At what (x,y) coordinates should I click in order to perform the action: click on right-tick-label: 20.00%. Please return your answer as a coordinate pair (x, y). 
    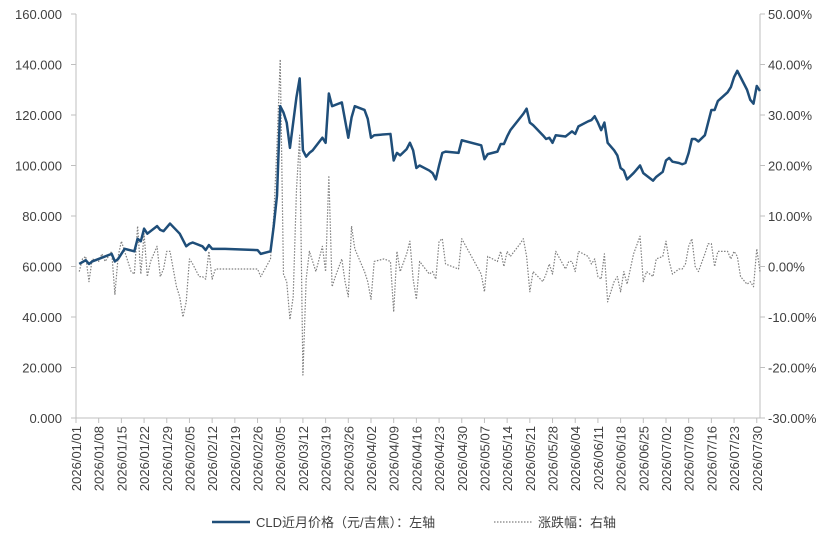
    Looking at the image, I should click on (790, 166).